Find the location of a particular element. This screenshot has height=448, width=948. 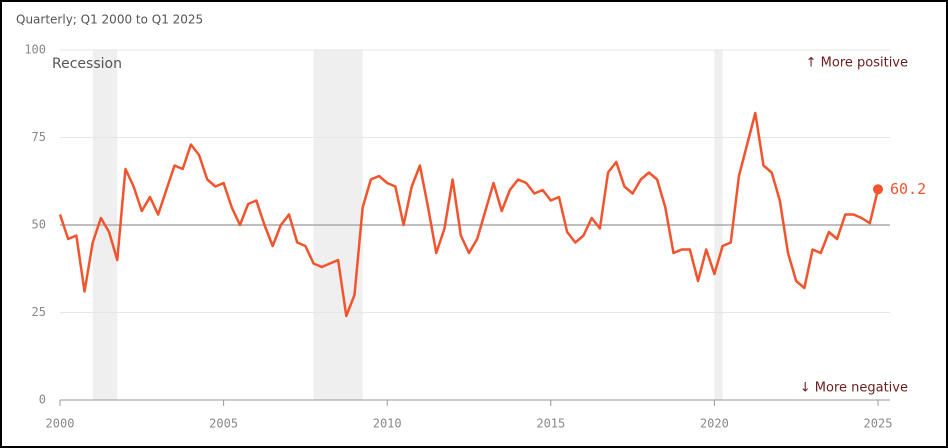

x-tick-label: 2000 is located at coordinates (60, 424).